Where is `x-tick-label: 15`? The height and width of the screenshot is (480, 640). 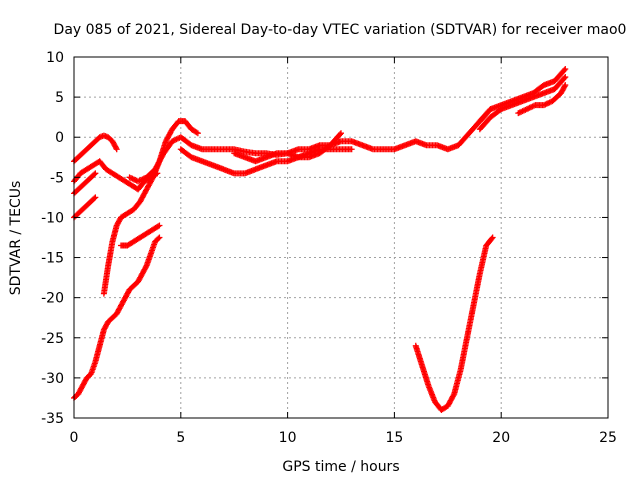 x-tick-label: 15 is located at coordinates (394, 438).